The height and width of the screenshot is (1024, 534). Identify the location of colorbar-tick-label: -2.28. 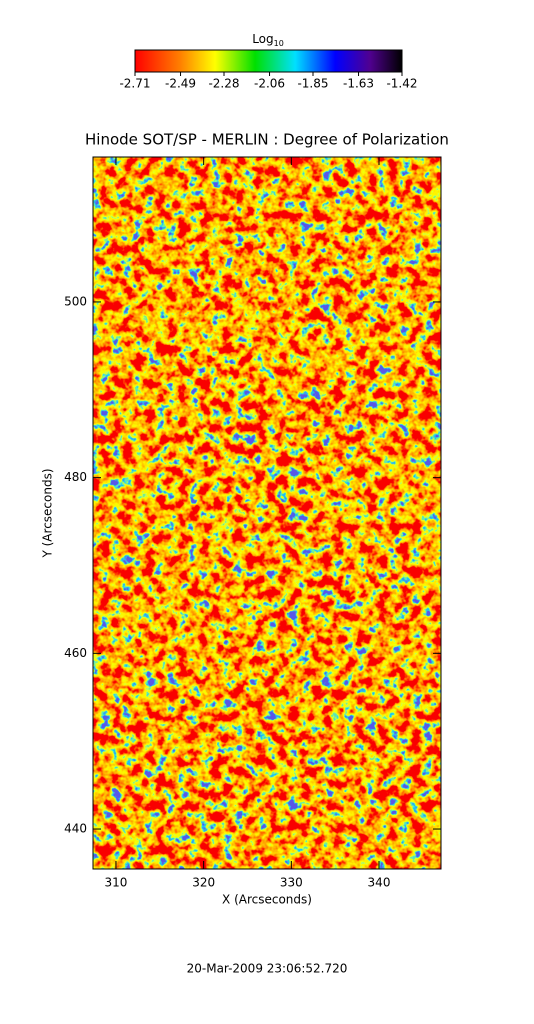
(223, 84).